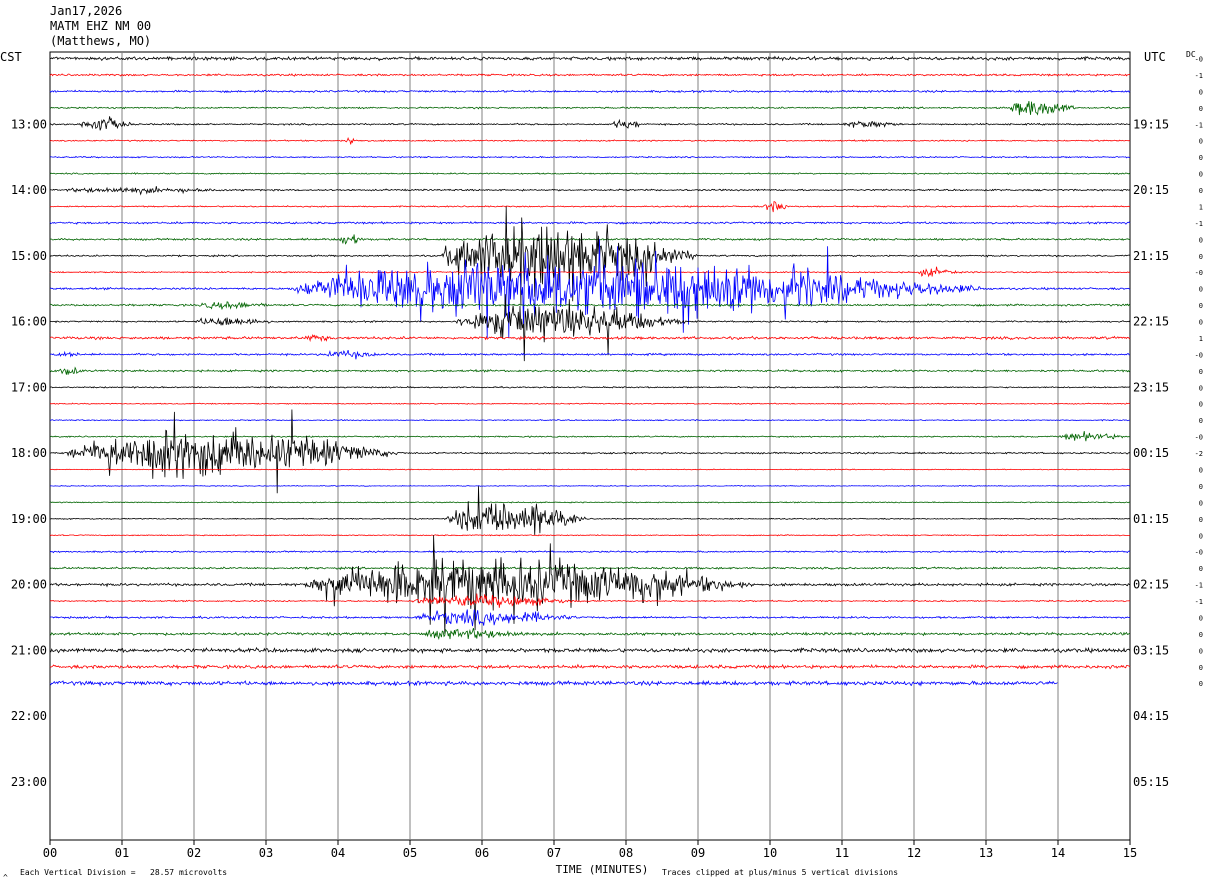  What do you see at coordinates (1151, 387) in the screenshot?
I see `utc-hour-label: 23:15` at bounding box center [1151, 387].